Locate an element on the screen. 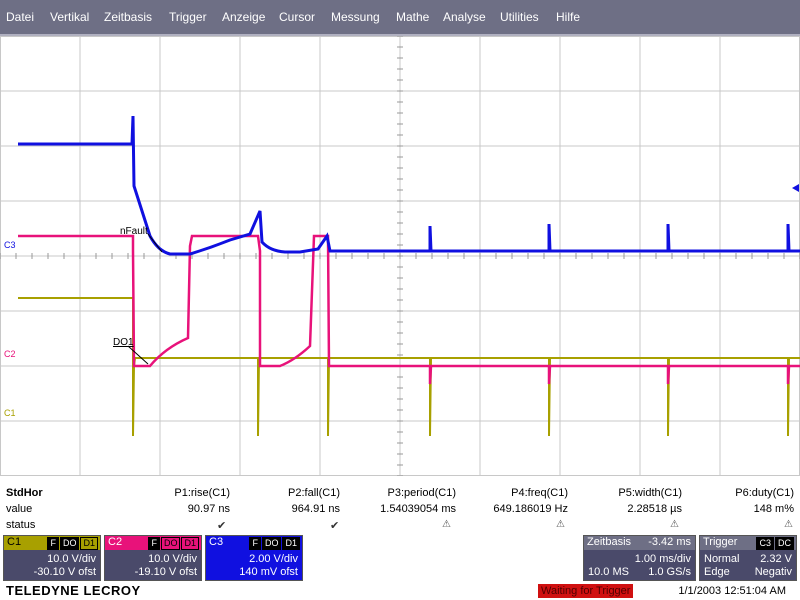 The image size is (800, 600). annotation-leader-nfault is located at coordinates (155, 243).